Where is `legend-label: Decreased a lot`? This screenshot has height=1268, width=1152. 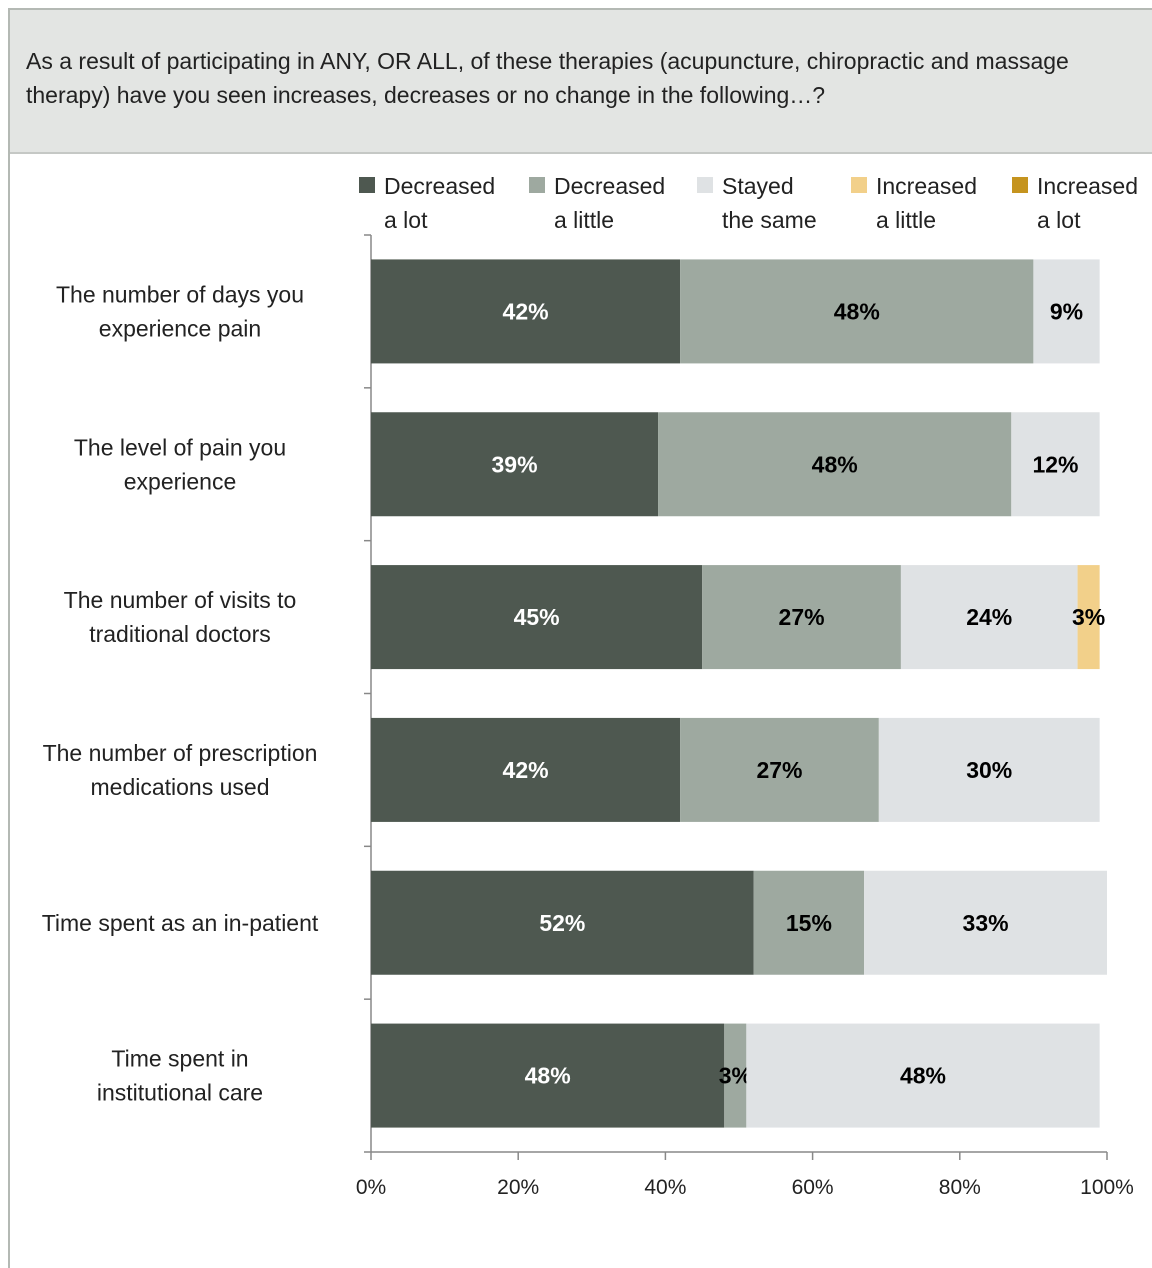 legend-label: Decreased a lot is located at coordinates (439, 203).